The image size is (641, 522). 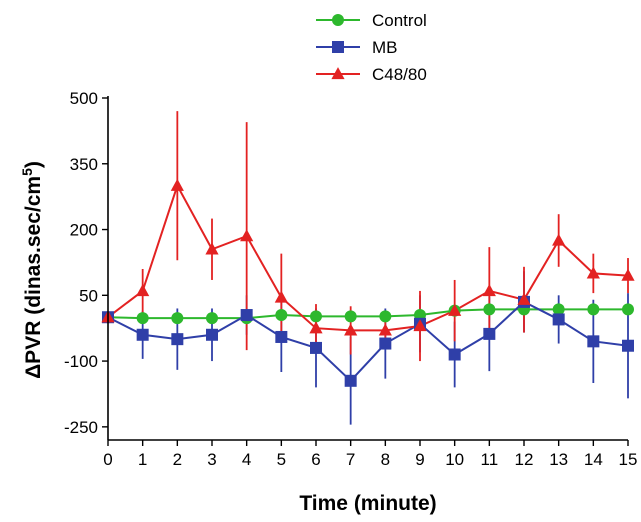 I want to click on x-tick-label-13: 13, so click(x=558, y=459).